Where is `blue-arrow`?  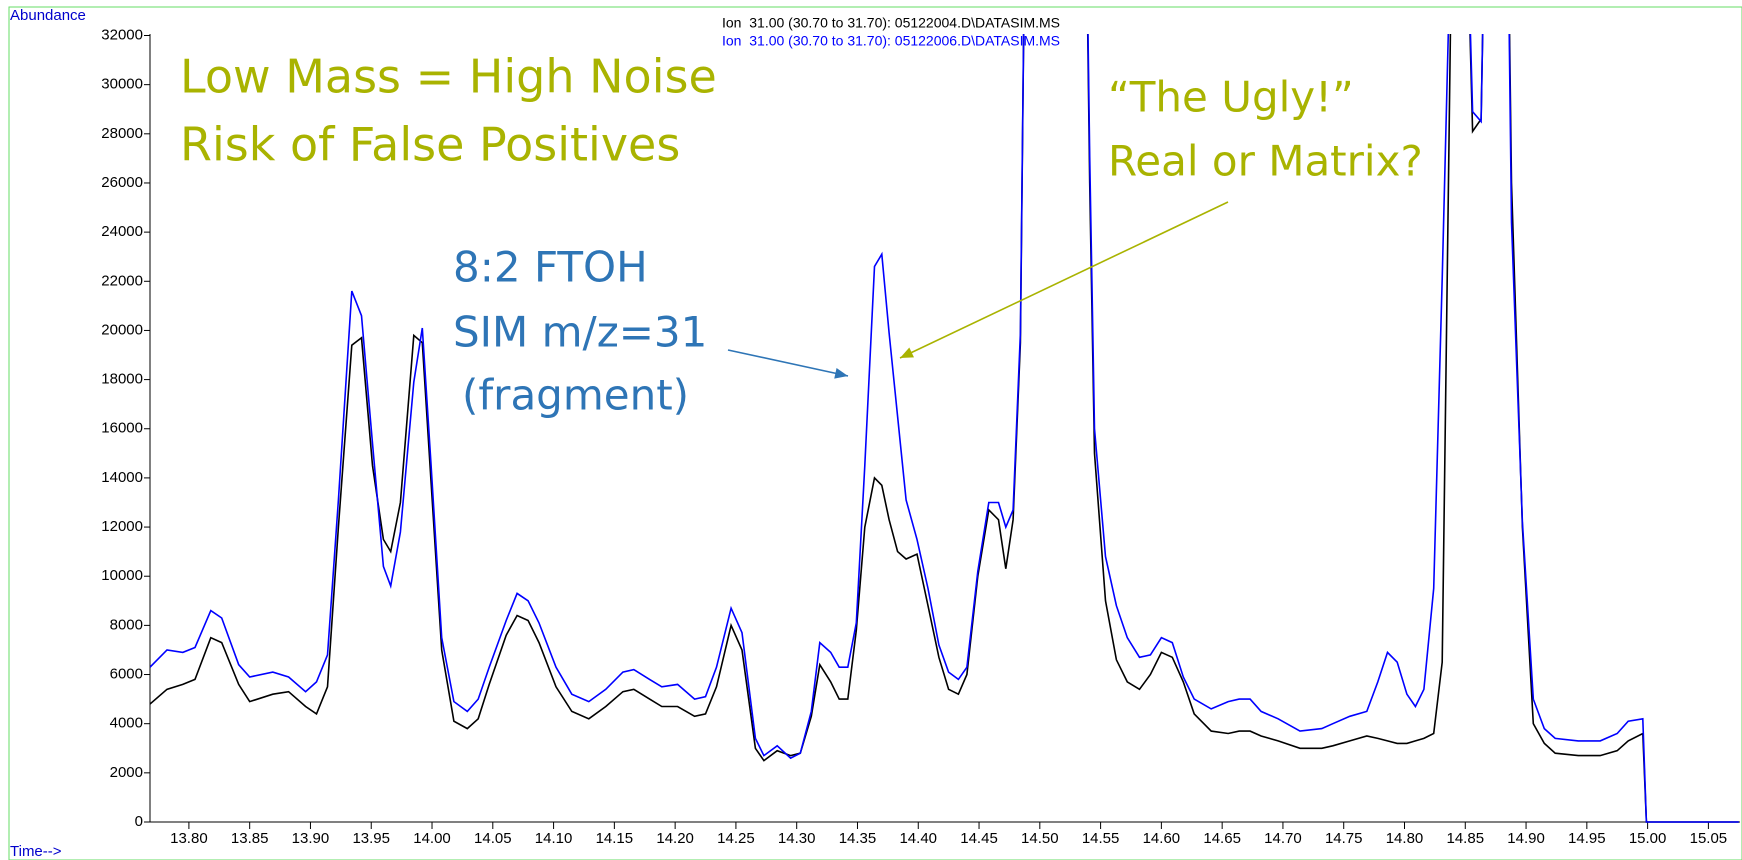
blue-arrow is located at coordinates (788, 363).